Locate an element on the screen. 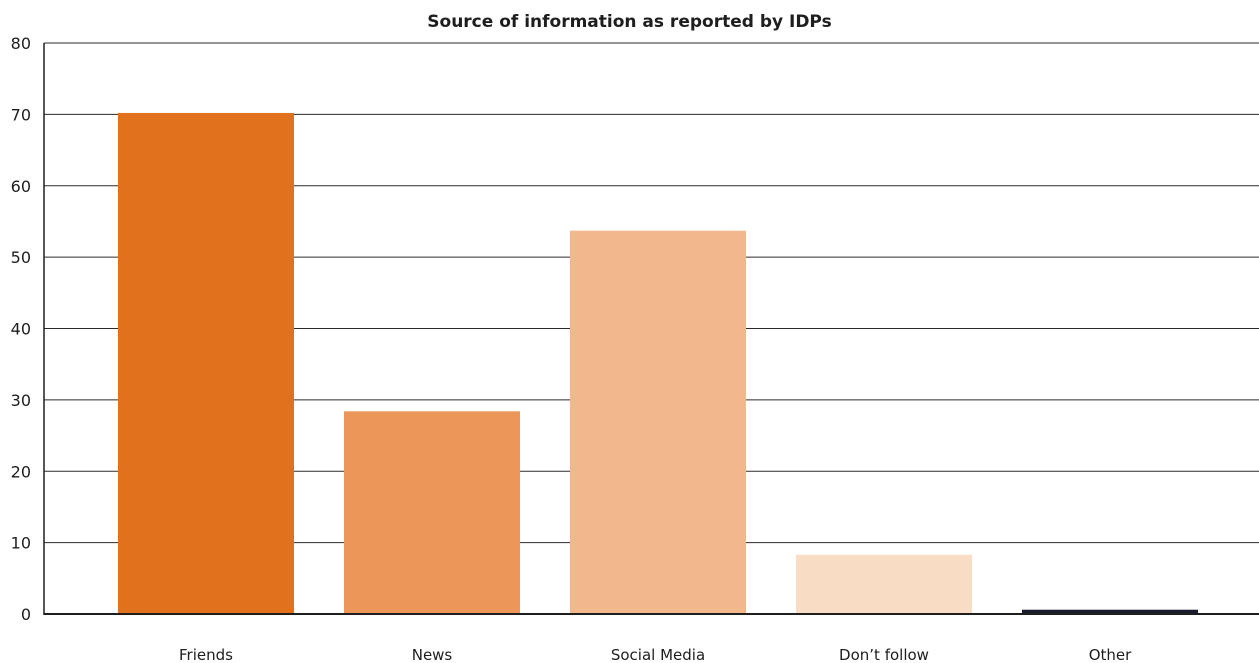  y-tick-label: 0 is located at coordinates (26, 614).